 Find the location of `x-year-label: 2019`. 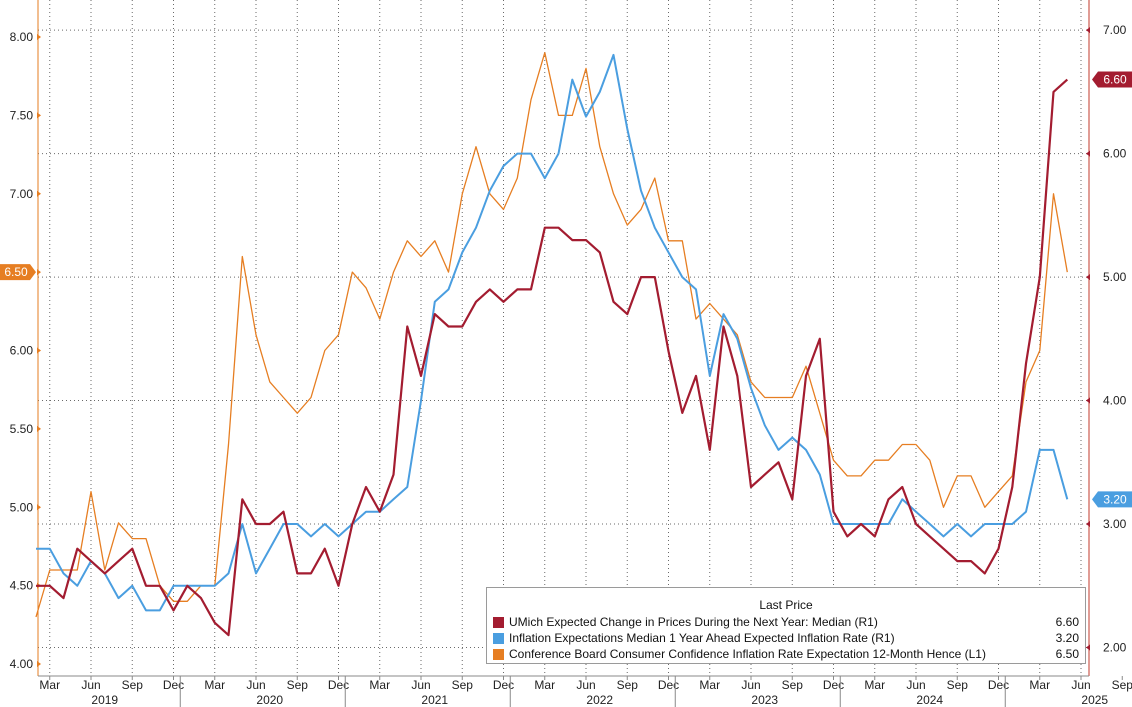

x-year-label: 2019 is located at coordinates (104, 700).